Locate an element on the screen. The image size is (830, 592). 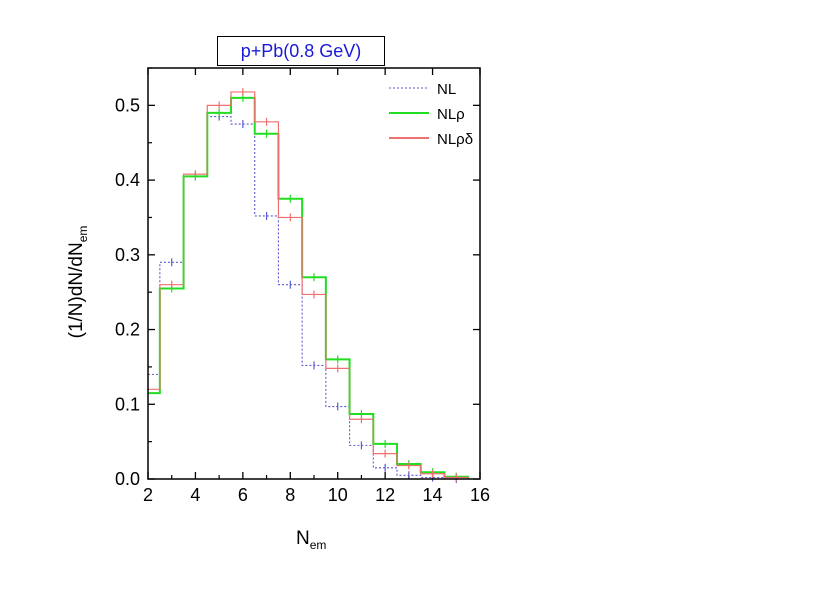
y-tick-label: 0.4 is located at coordinates (127, 180).